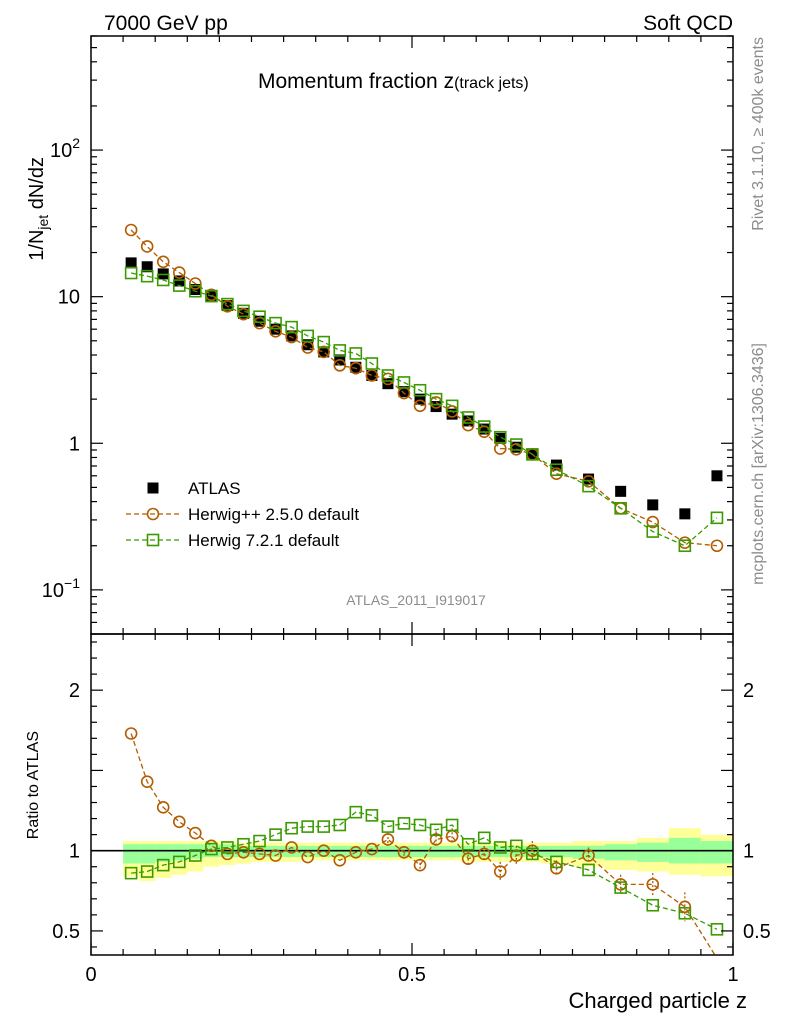 The width and height of the screenshot is (786, 1024). Describe the element at coordinates (393, 81) in the screenshot. I see `plot-title: Momentum fraction z(track jets)` at that location.